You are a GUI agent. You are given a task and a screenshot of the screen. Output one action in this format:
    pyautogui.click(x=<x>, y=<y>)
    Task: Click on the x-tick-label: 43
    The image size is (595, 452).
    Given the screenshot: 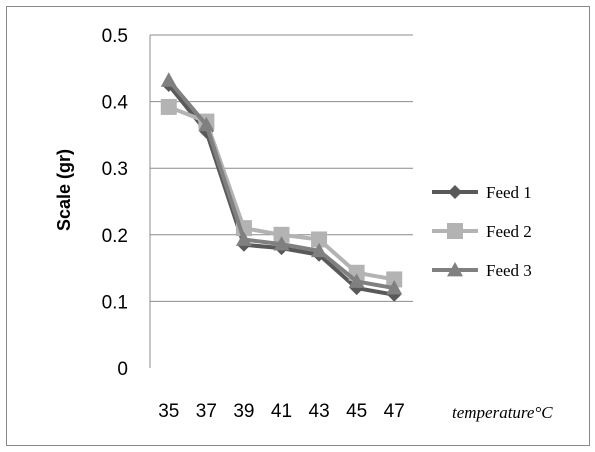 What is the action you would take?
    pyautogui.click(x=319, y=411)
    